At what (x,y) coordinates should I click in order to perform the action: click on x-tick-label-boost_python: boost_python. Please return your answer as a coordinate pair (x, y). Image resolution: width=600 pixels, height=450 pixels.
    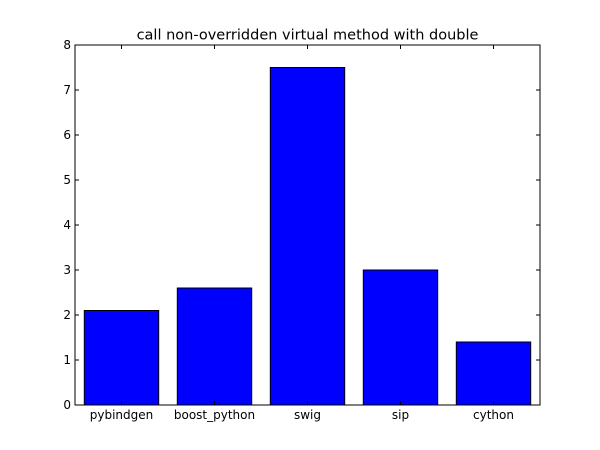
    Looking at the image, I should click on (214, 415).